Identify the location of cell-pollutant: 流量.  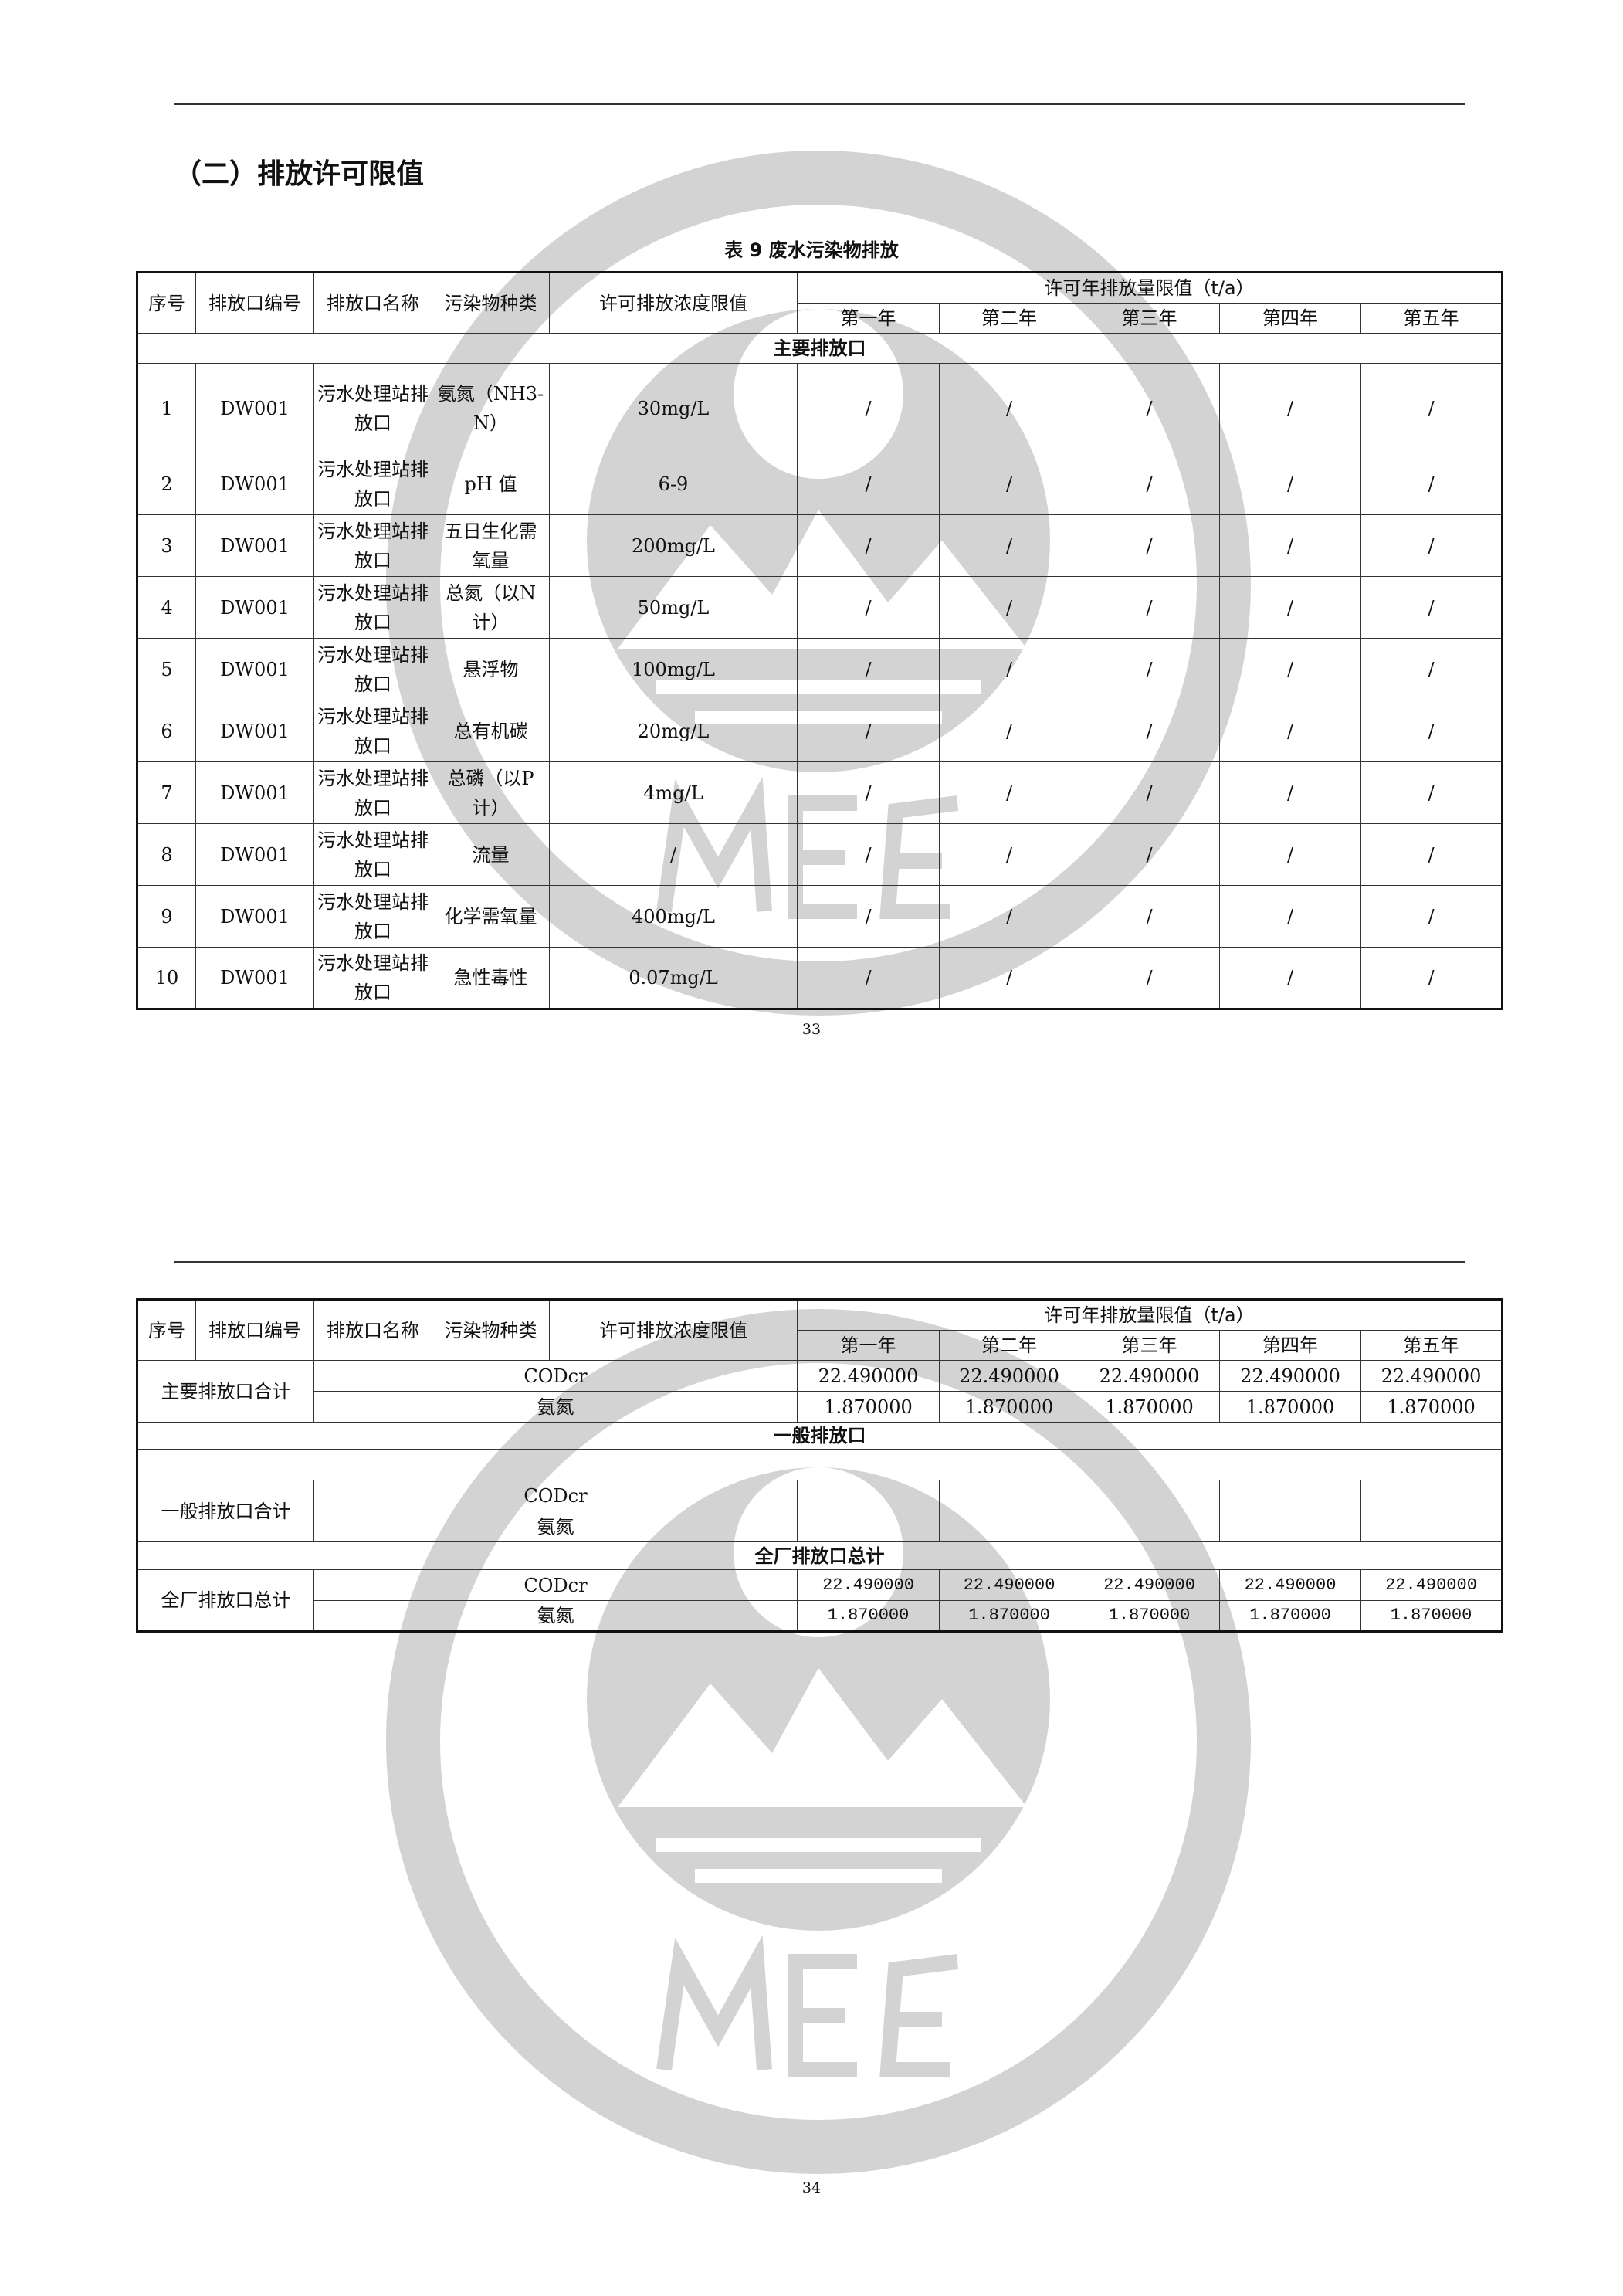
(491, 854).